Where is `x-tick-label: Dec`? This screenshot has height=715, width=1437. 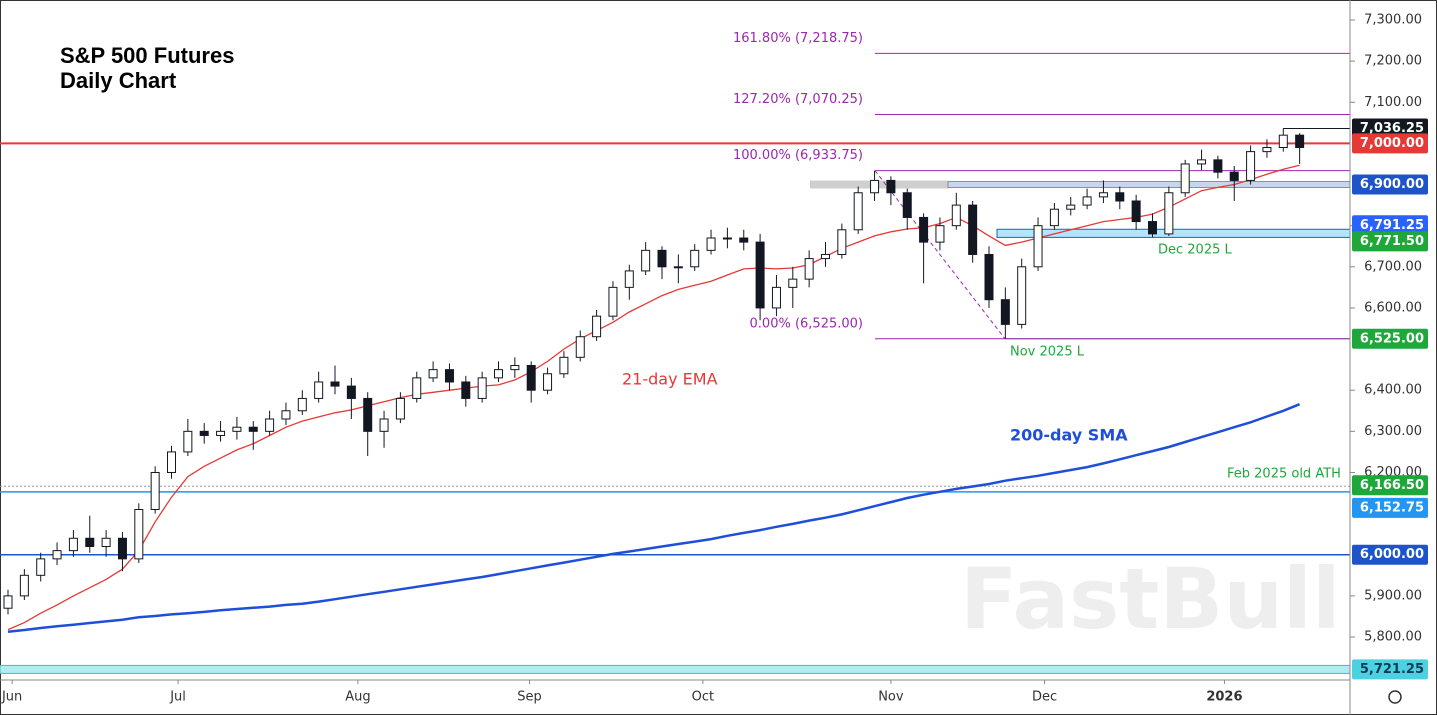 x-tick-label: Dec is located at coordinates (1044, 697).